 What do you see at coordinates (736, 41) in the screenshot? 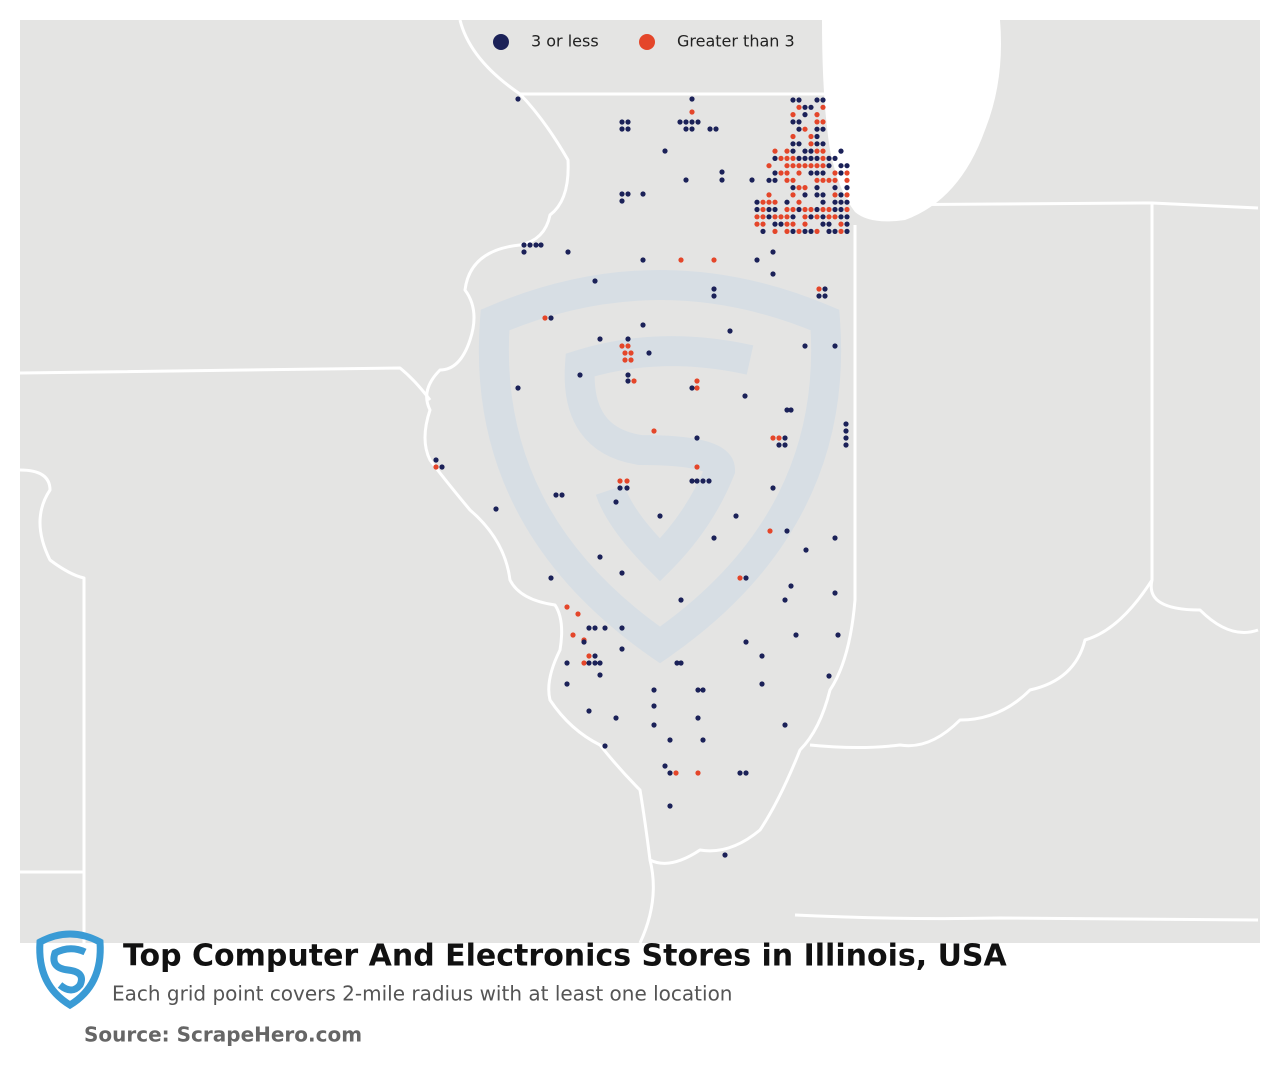
I see `legend-label: Greater than 3` at bounding box center [736, 41].